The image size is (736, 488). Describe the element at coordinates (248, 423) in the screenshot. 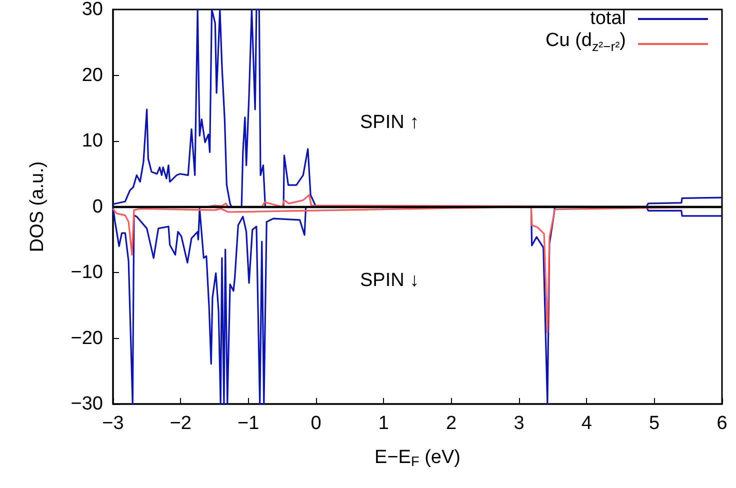

I see `x-tick-label: −1` at that location.